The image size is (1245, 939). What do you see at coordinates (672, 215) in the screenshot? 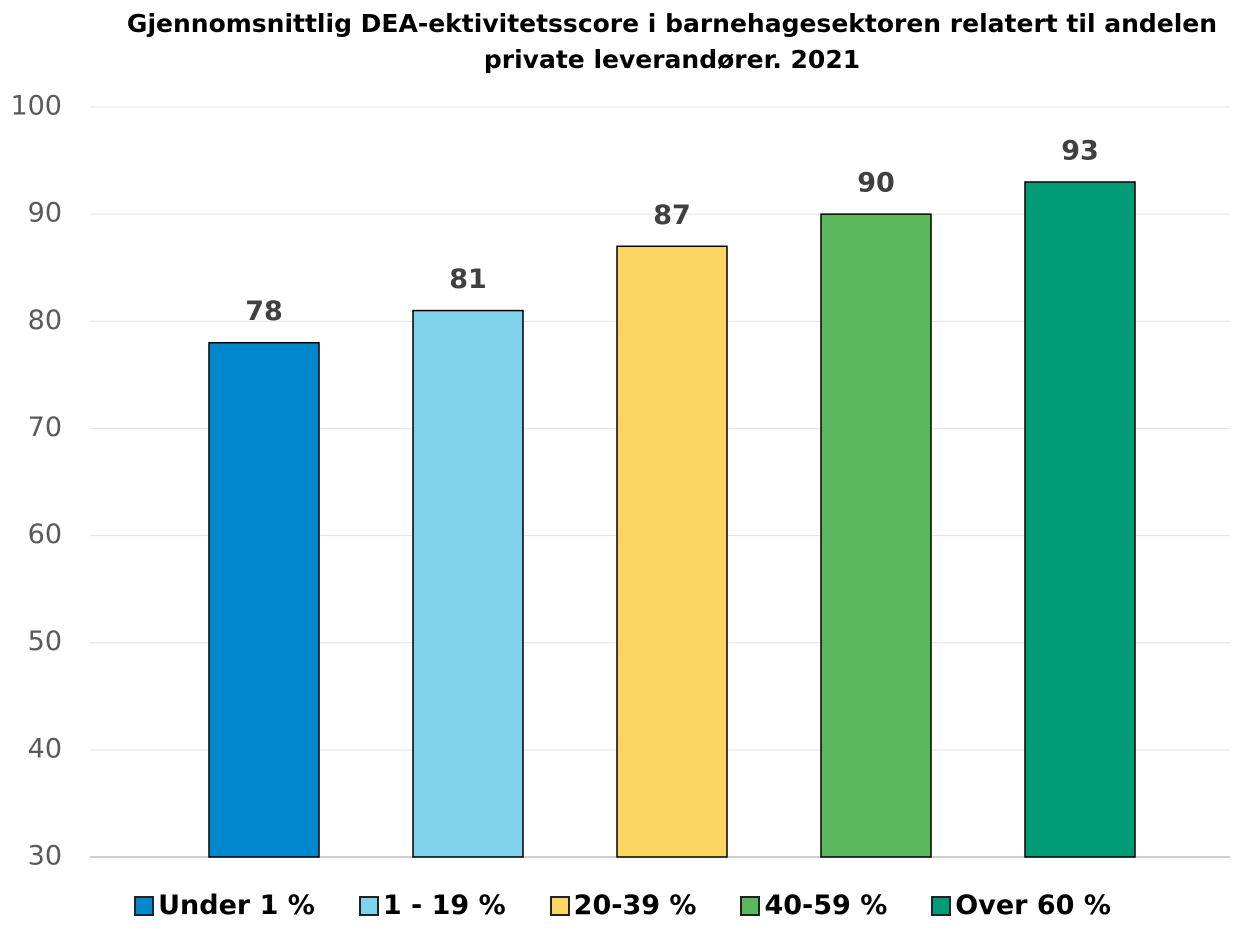
I see `data-label: 87` at bounding box center [672, 215].